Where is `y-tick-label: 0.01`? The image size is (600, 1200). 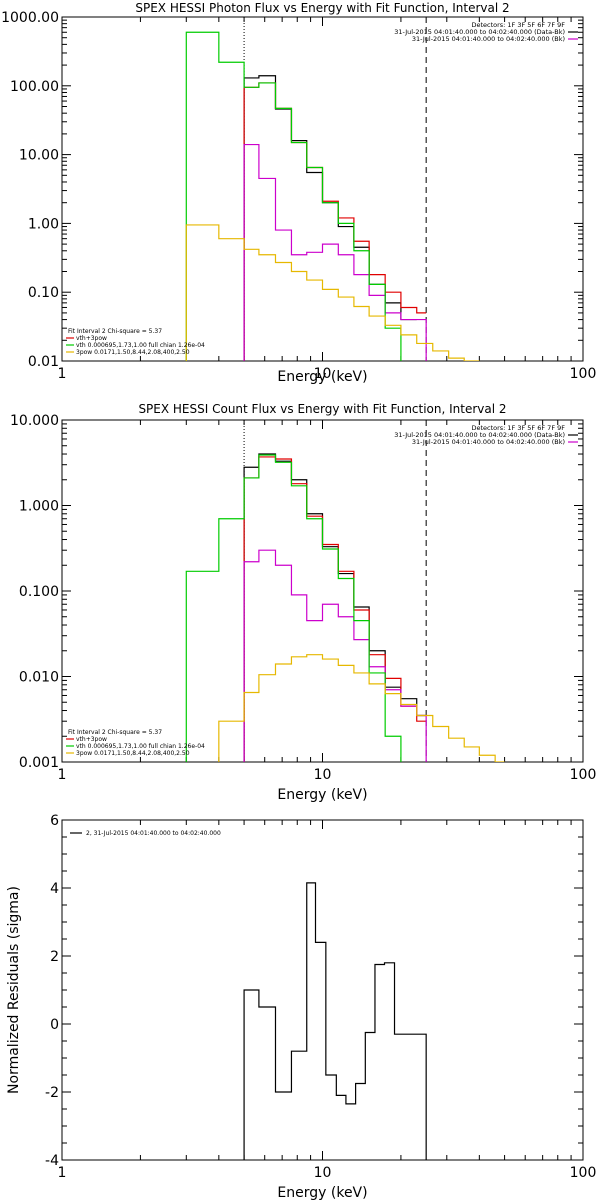 y-tick-label: 0.01 is located at coordinates (43, 362).